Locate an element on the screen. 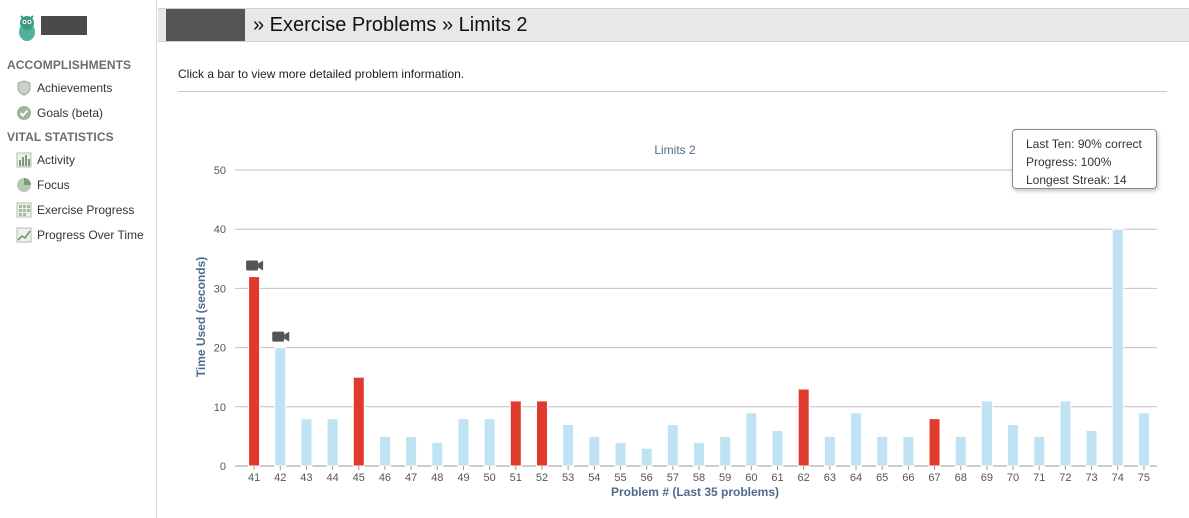 Image resolution: width=1189 pixels, height=518 pixels. pie-chart-icon is located at coordinates (24, 185).